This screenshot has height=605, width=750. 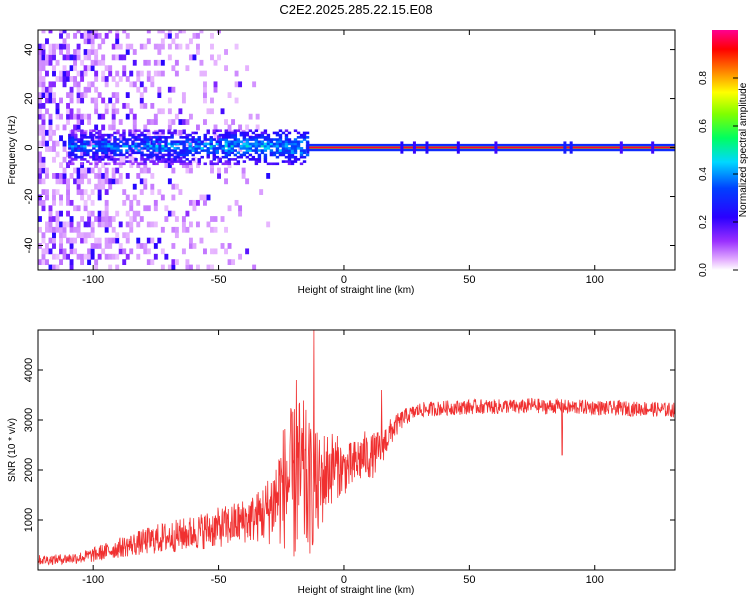 I want to click on y-tick-label: 2000, so click(x=29, y=470).